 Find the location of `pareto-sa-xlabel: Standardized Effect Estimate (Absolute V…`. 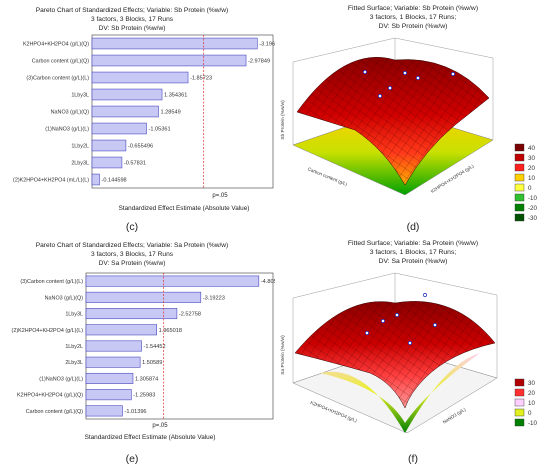

pareto-sa-xlabel: Standardized Effect Estimate (Absolute V… is located at coordinates (150, 437).